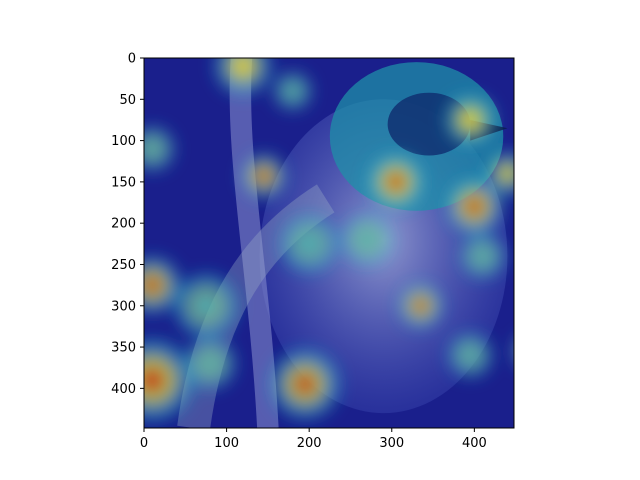 This screenshot has height=480, width=640. I want to click on branch, so click(254, 243).